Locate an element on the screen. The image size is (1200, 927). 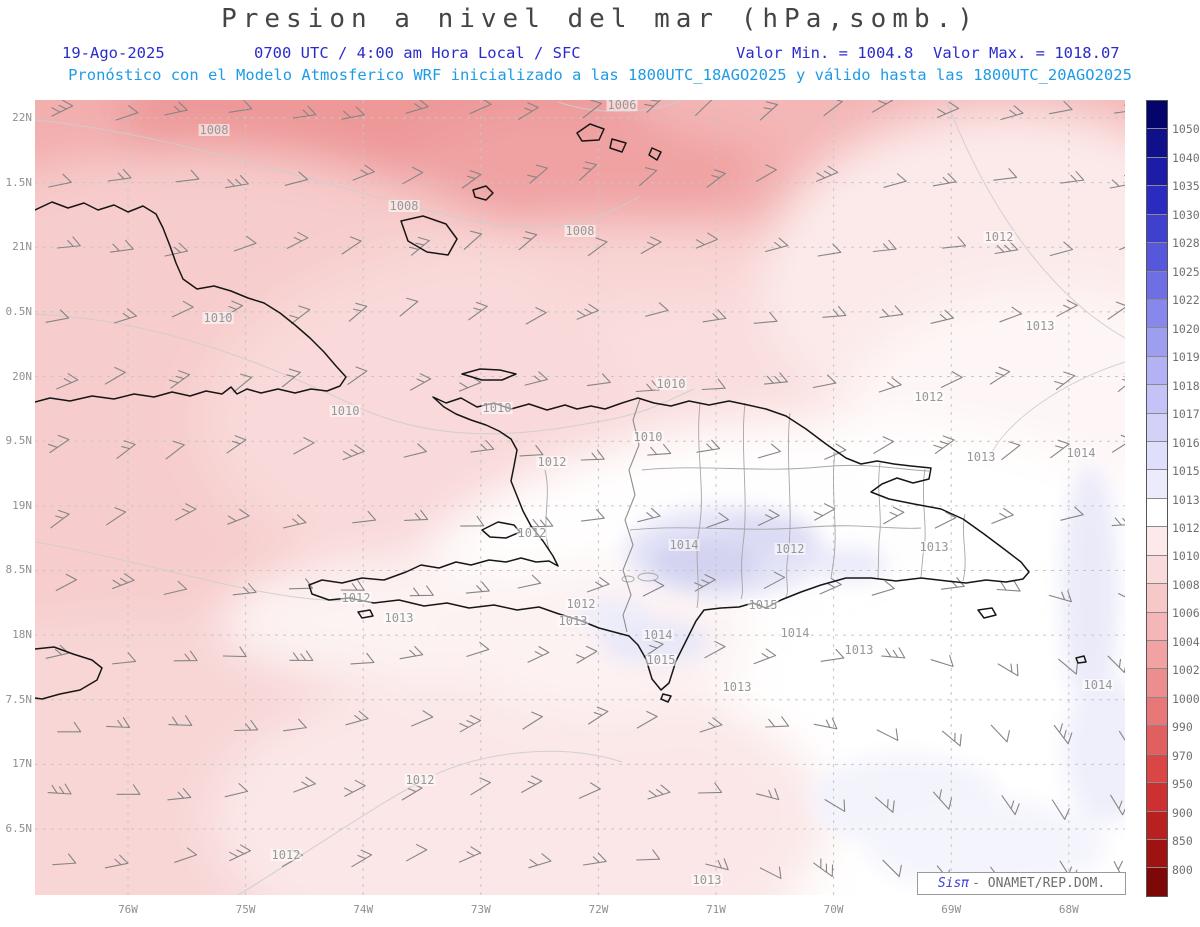
jamaica-coastline is located at coordinates (69, 673).